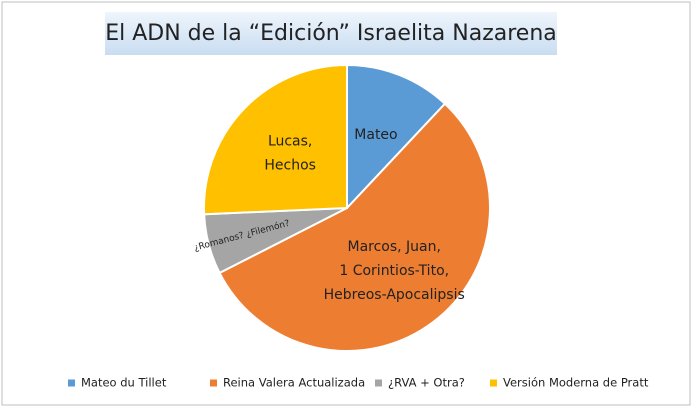 This screenshot has height=417, width=700. I want to click on slice-label: Lucas,, so click(290, 142).